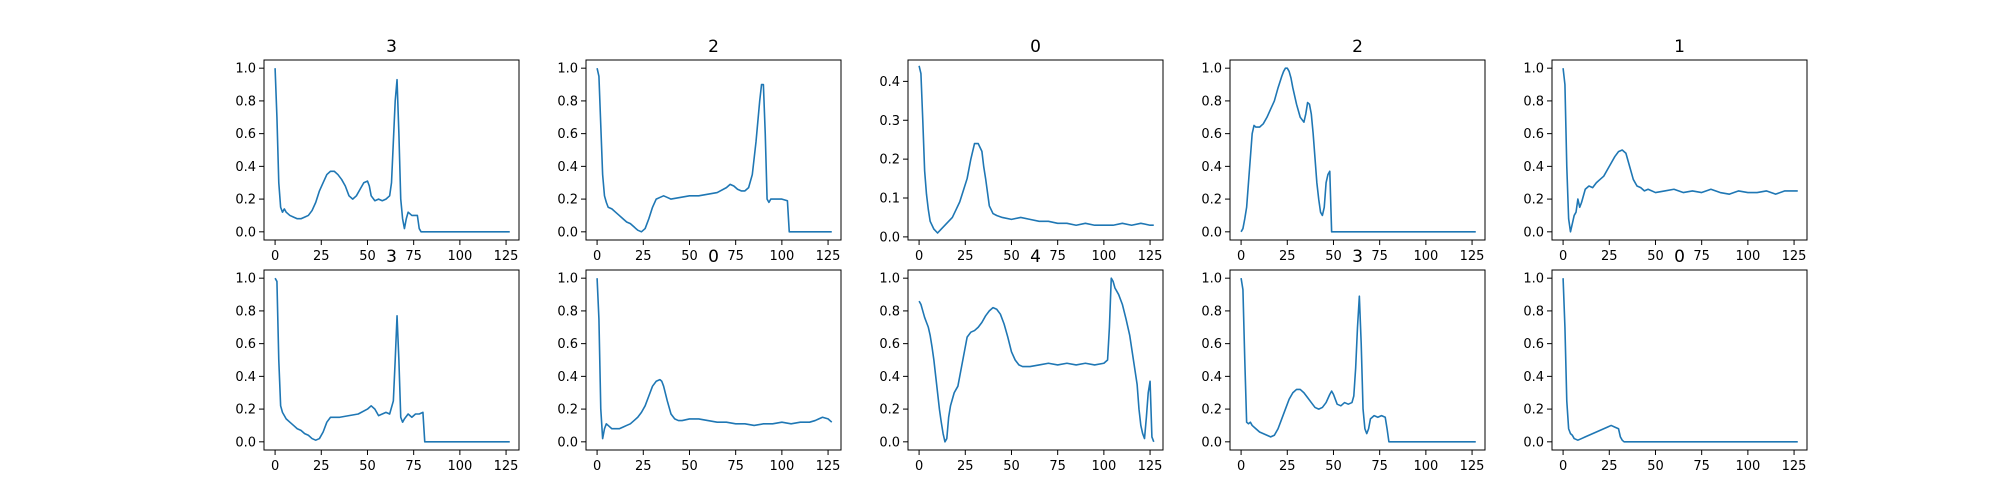 The height and width of the screenshot is (500, 2000). Describe the element at coordinates (889, 199) in the screenshot. I see `y-tick-label: 0.1` at that location.